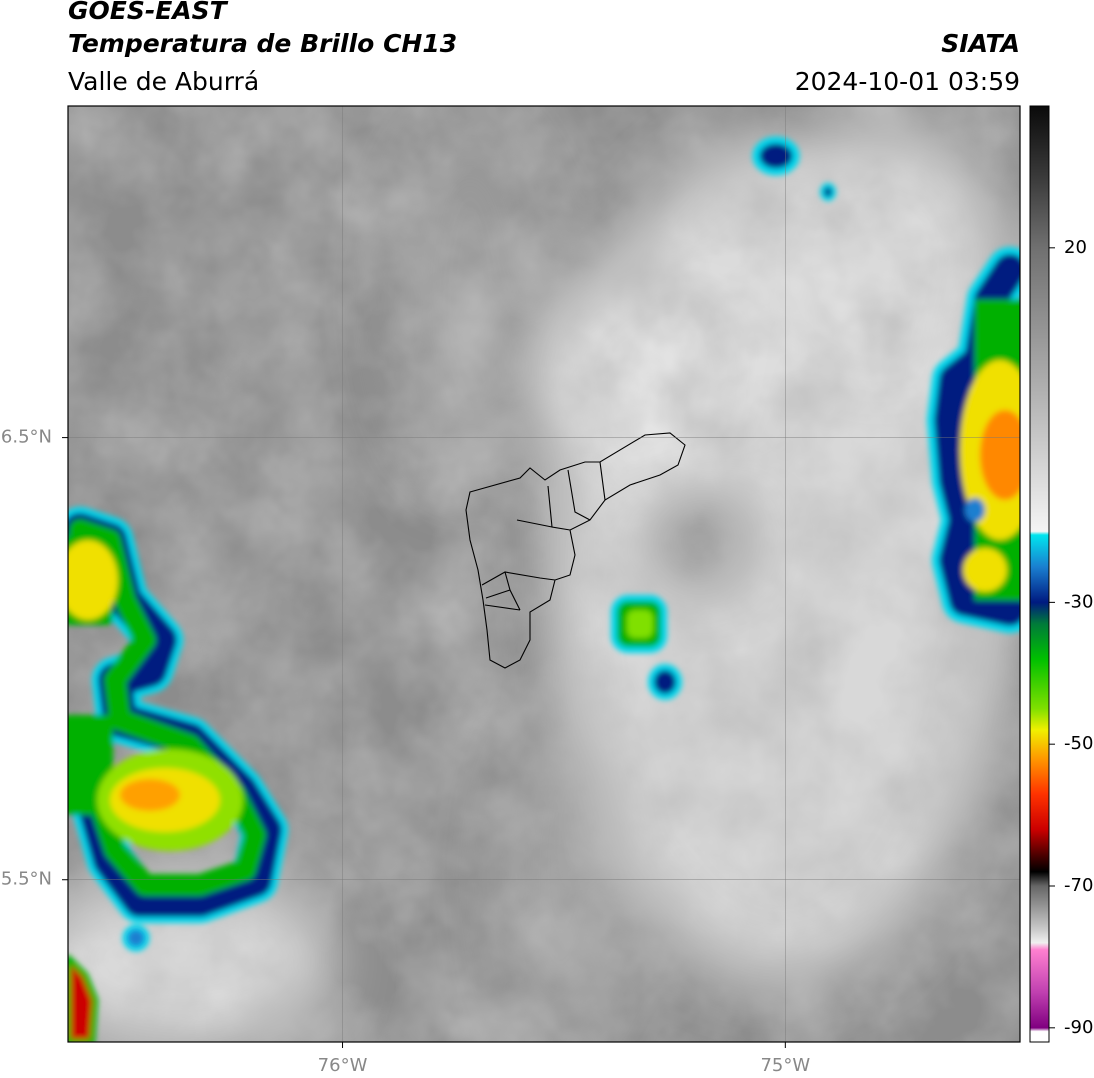  I want to click on subtitle: Temperatura de Brillo CH13, so click(262, 43).